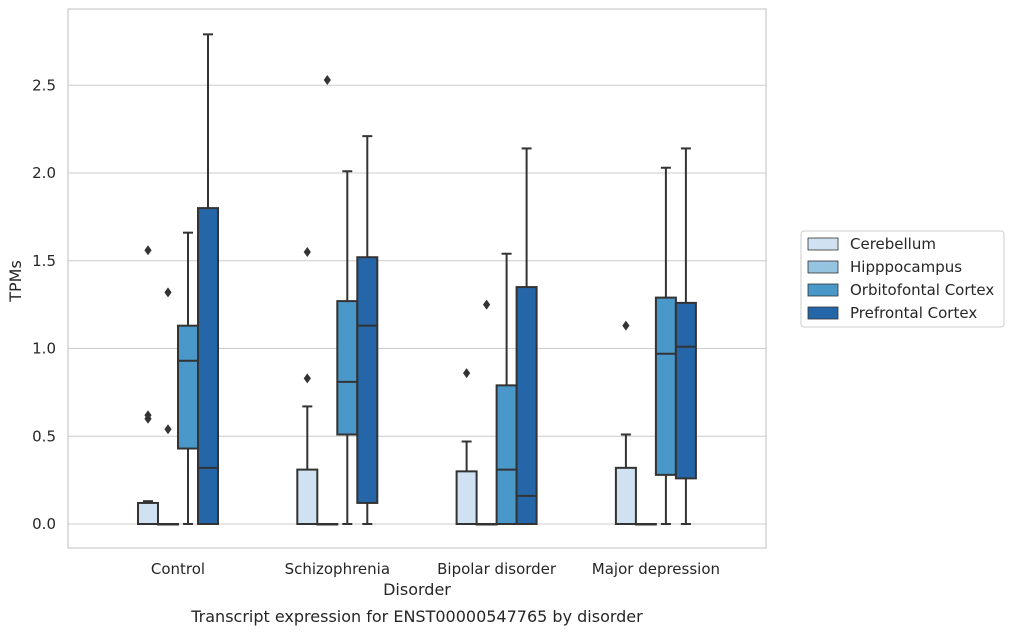 This screenshot has height=634, width=1014. Describe the element at coordinates (327, 300) in the screenshot. I see `box-schizophrenia-hipppocampus` at that location.